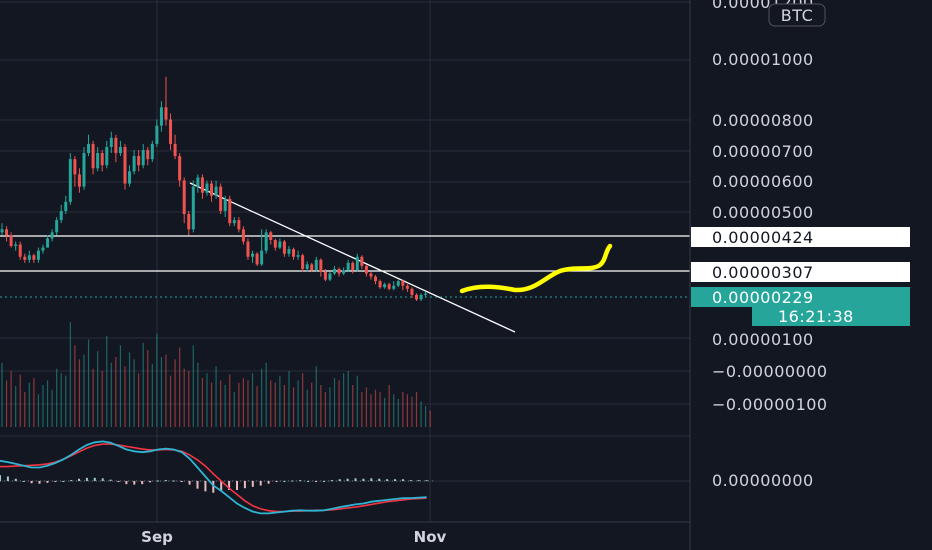 The width and height of the screenshot is (932, 550). I want to click on time-tick-nov: Nov, so click(430, 537).